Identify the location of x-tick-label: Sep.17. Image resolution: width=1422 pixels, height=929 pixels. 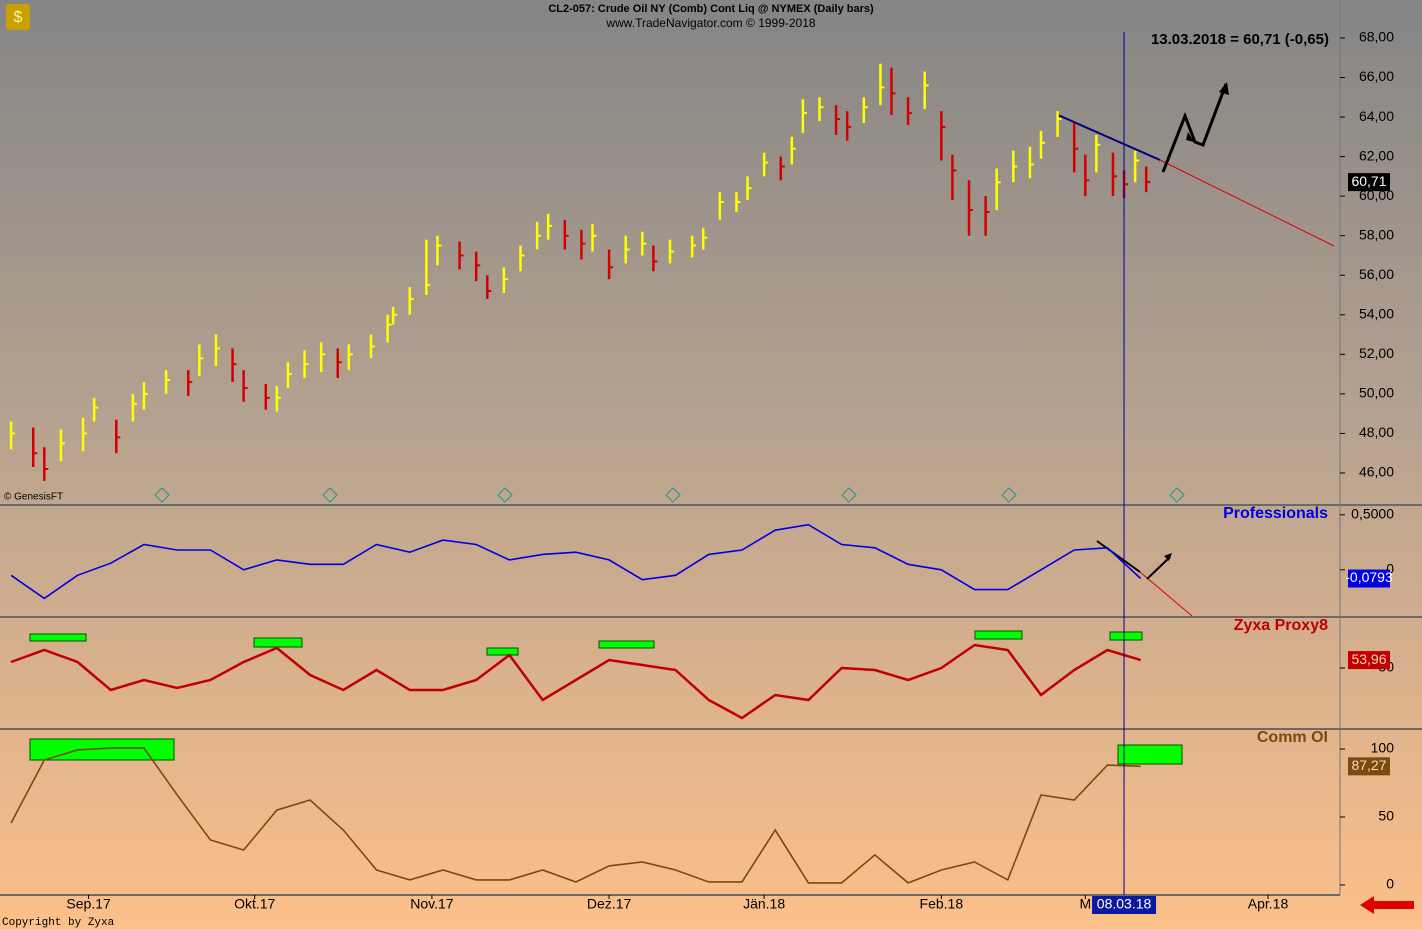
(88, 904).